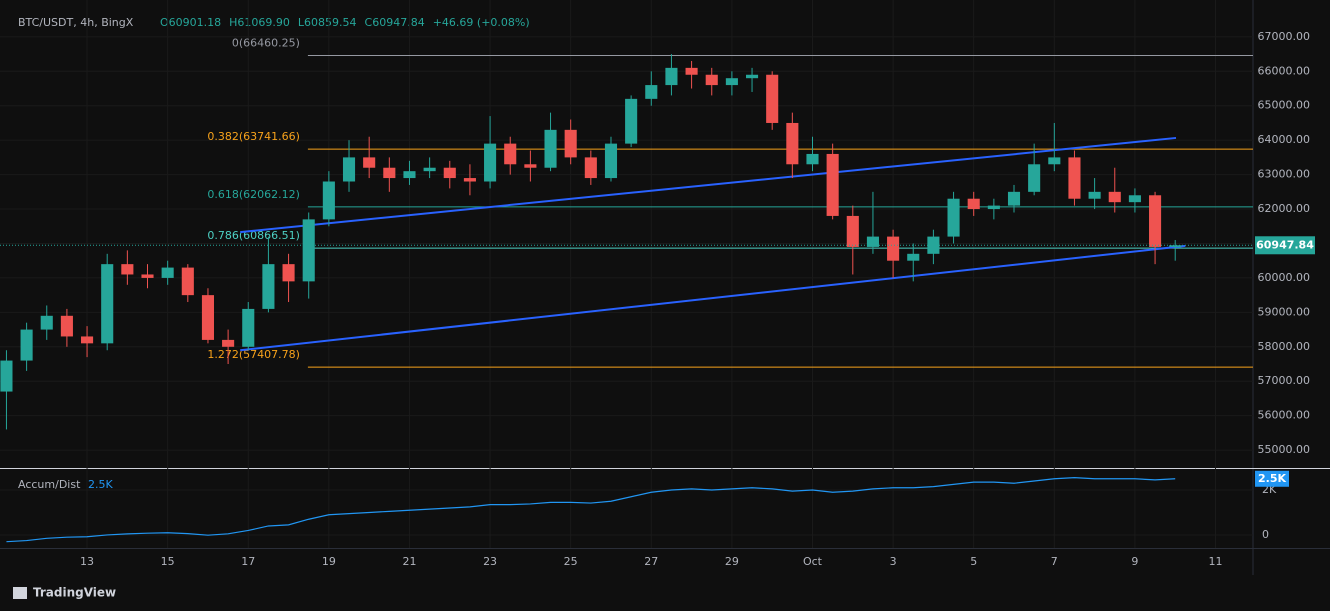  What do you see at coordinates (253, 235) in the screenshot?
I see `fib-label: 0.786(60866.51)` at bounding box center [253, 235].